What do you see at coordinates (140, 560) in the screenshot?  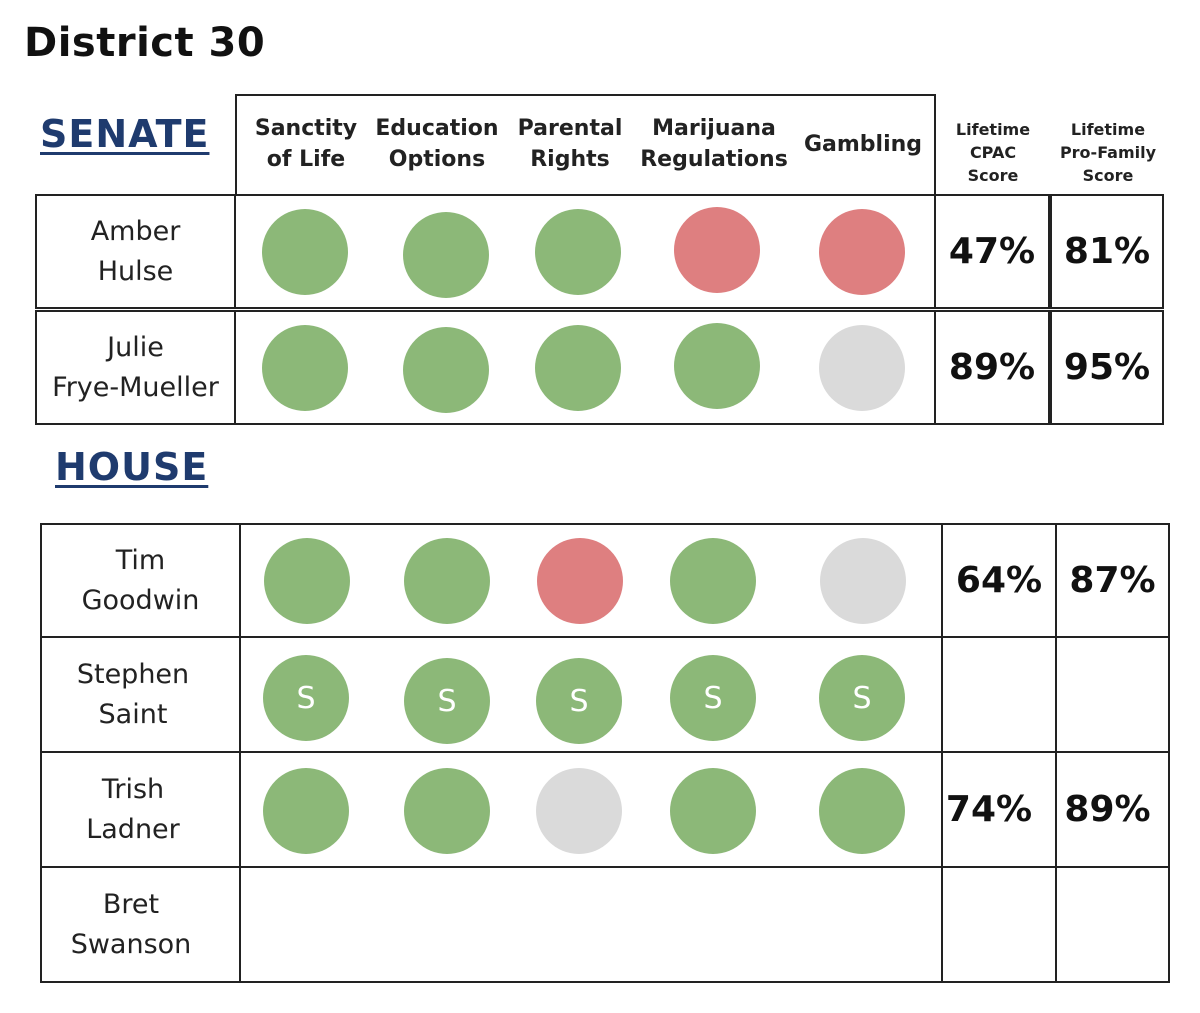 I see `candidate-name-line: Tim` at bounding box center [140, 560].